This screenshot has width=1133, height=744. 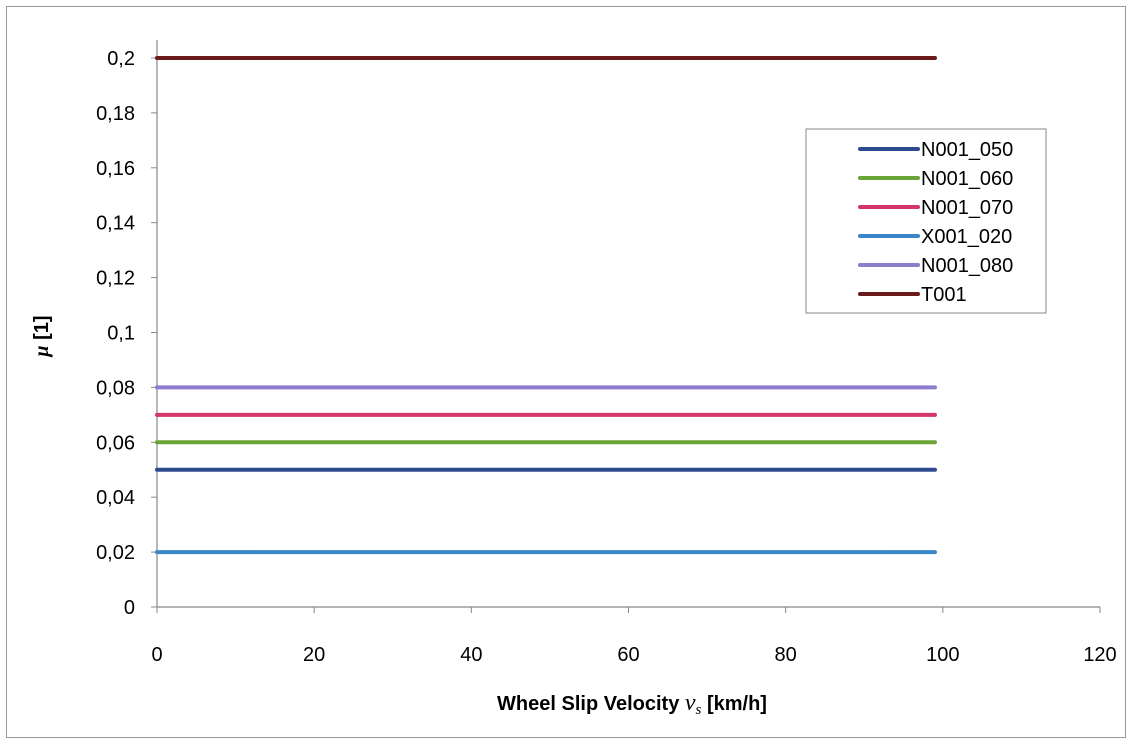 I want to click on y-tick-label: 0,1, so click(x=121, y=334).